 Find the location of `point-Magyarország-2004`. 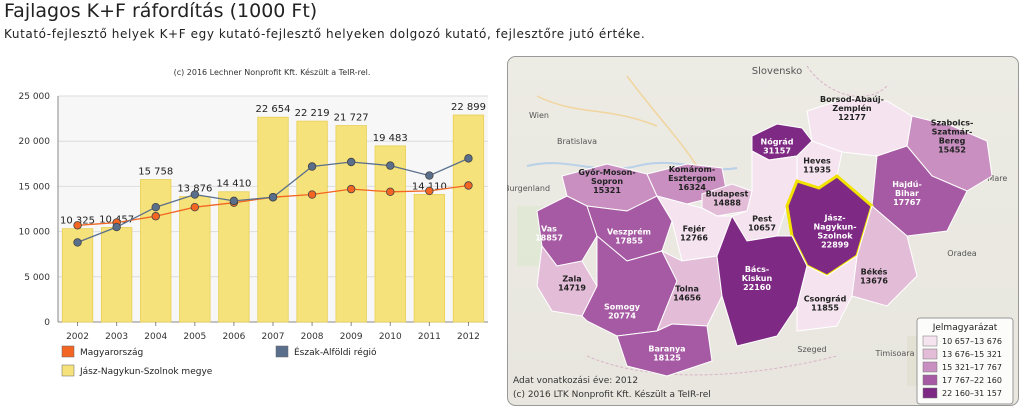

point-Magyarország-2004 is located at coordinates (155, 216).